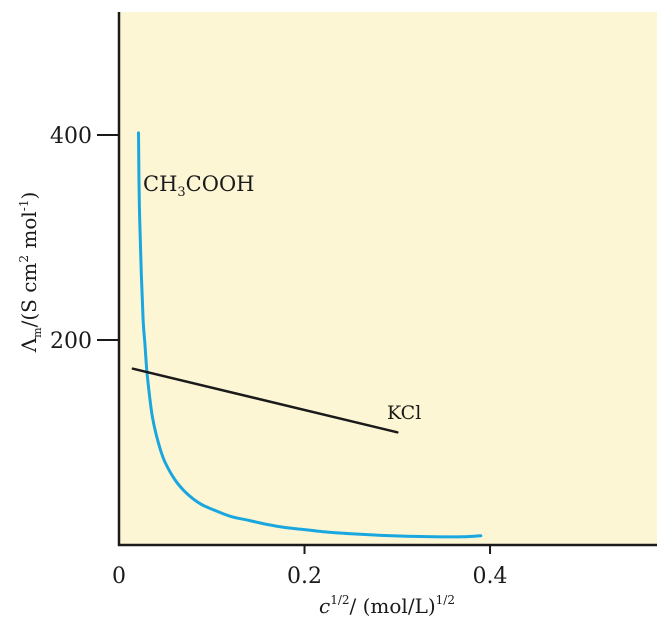 The width and height of the screenshot is (657, 625). Describe the element at coordinates (404, 413) in the screenshot. I see `series-label-kcl: KCl` at that location.